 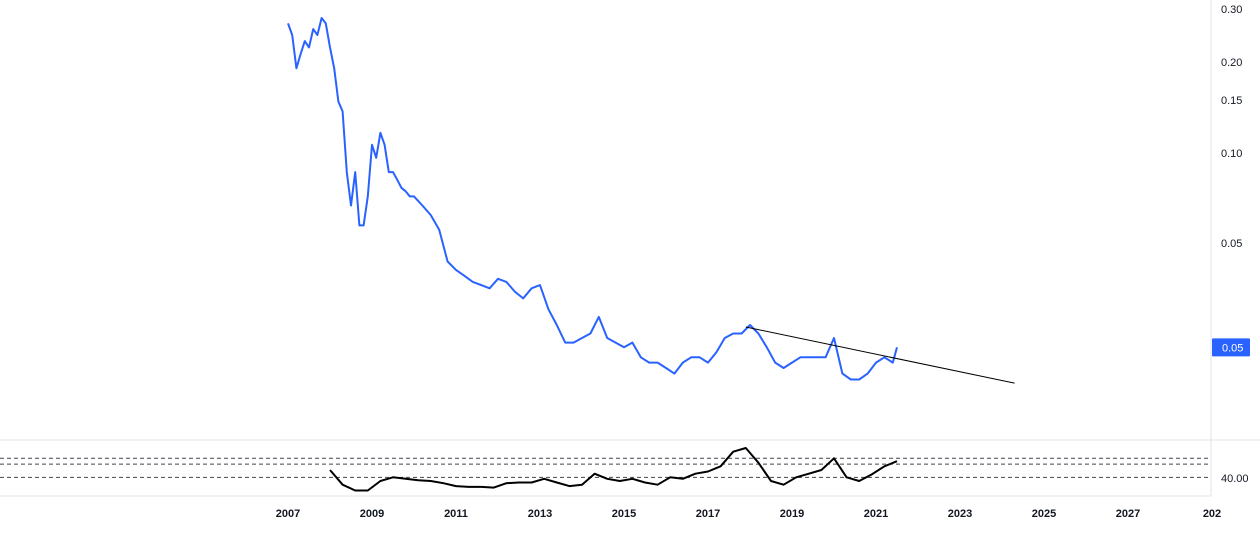 I want to click on time-axis-label: 202, so click(x=1212, y=514).